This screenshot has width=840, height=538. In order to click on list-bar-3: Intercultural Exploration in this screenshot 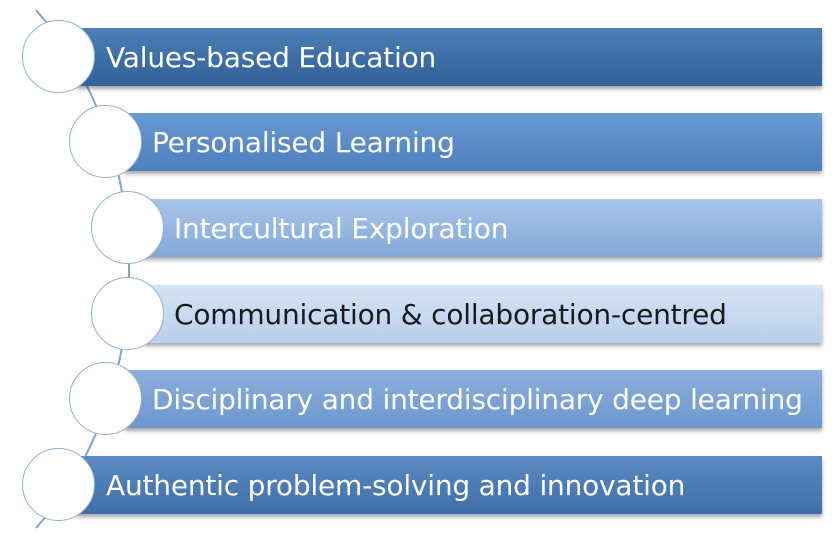, I will do `click(483, 228)`.